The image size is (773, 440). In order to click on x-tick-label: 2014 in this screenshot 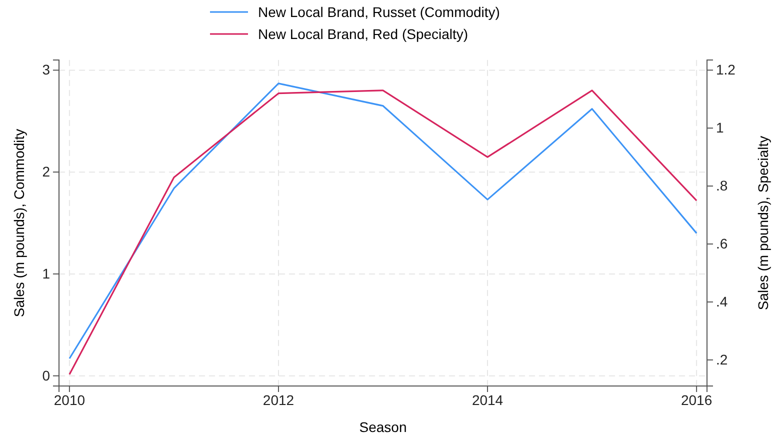, I will do `click(488, 400)`.